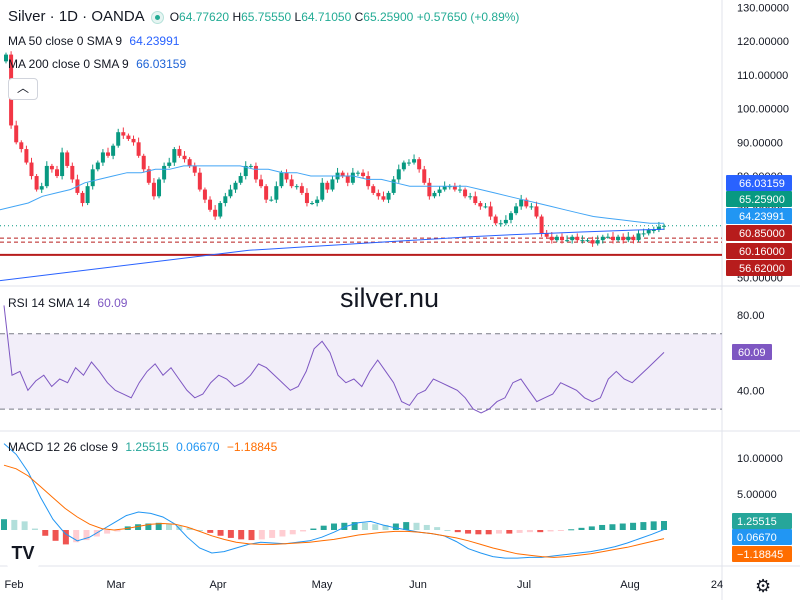 The width and height of the screenshot is (800, 600). What do you see at coordinates (298, 17) in the screenshot?
I see `low-label: L` at bounding box center [298, 17].